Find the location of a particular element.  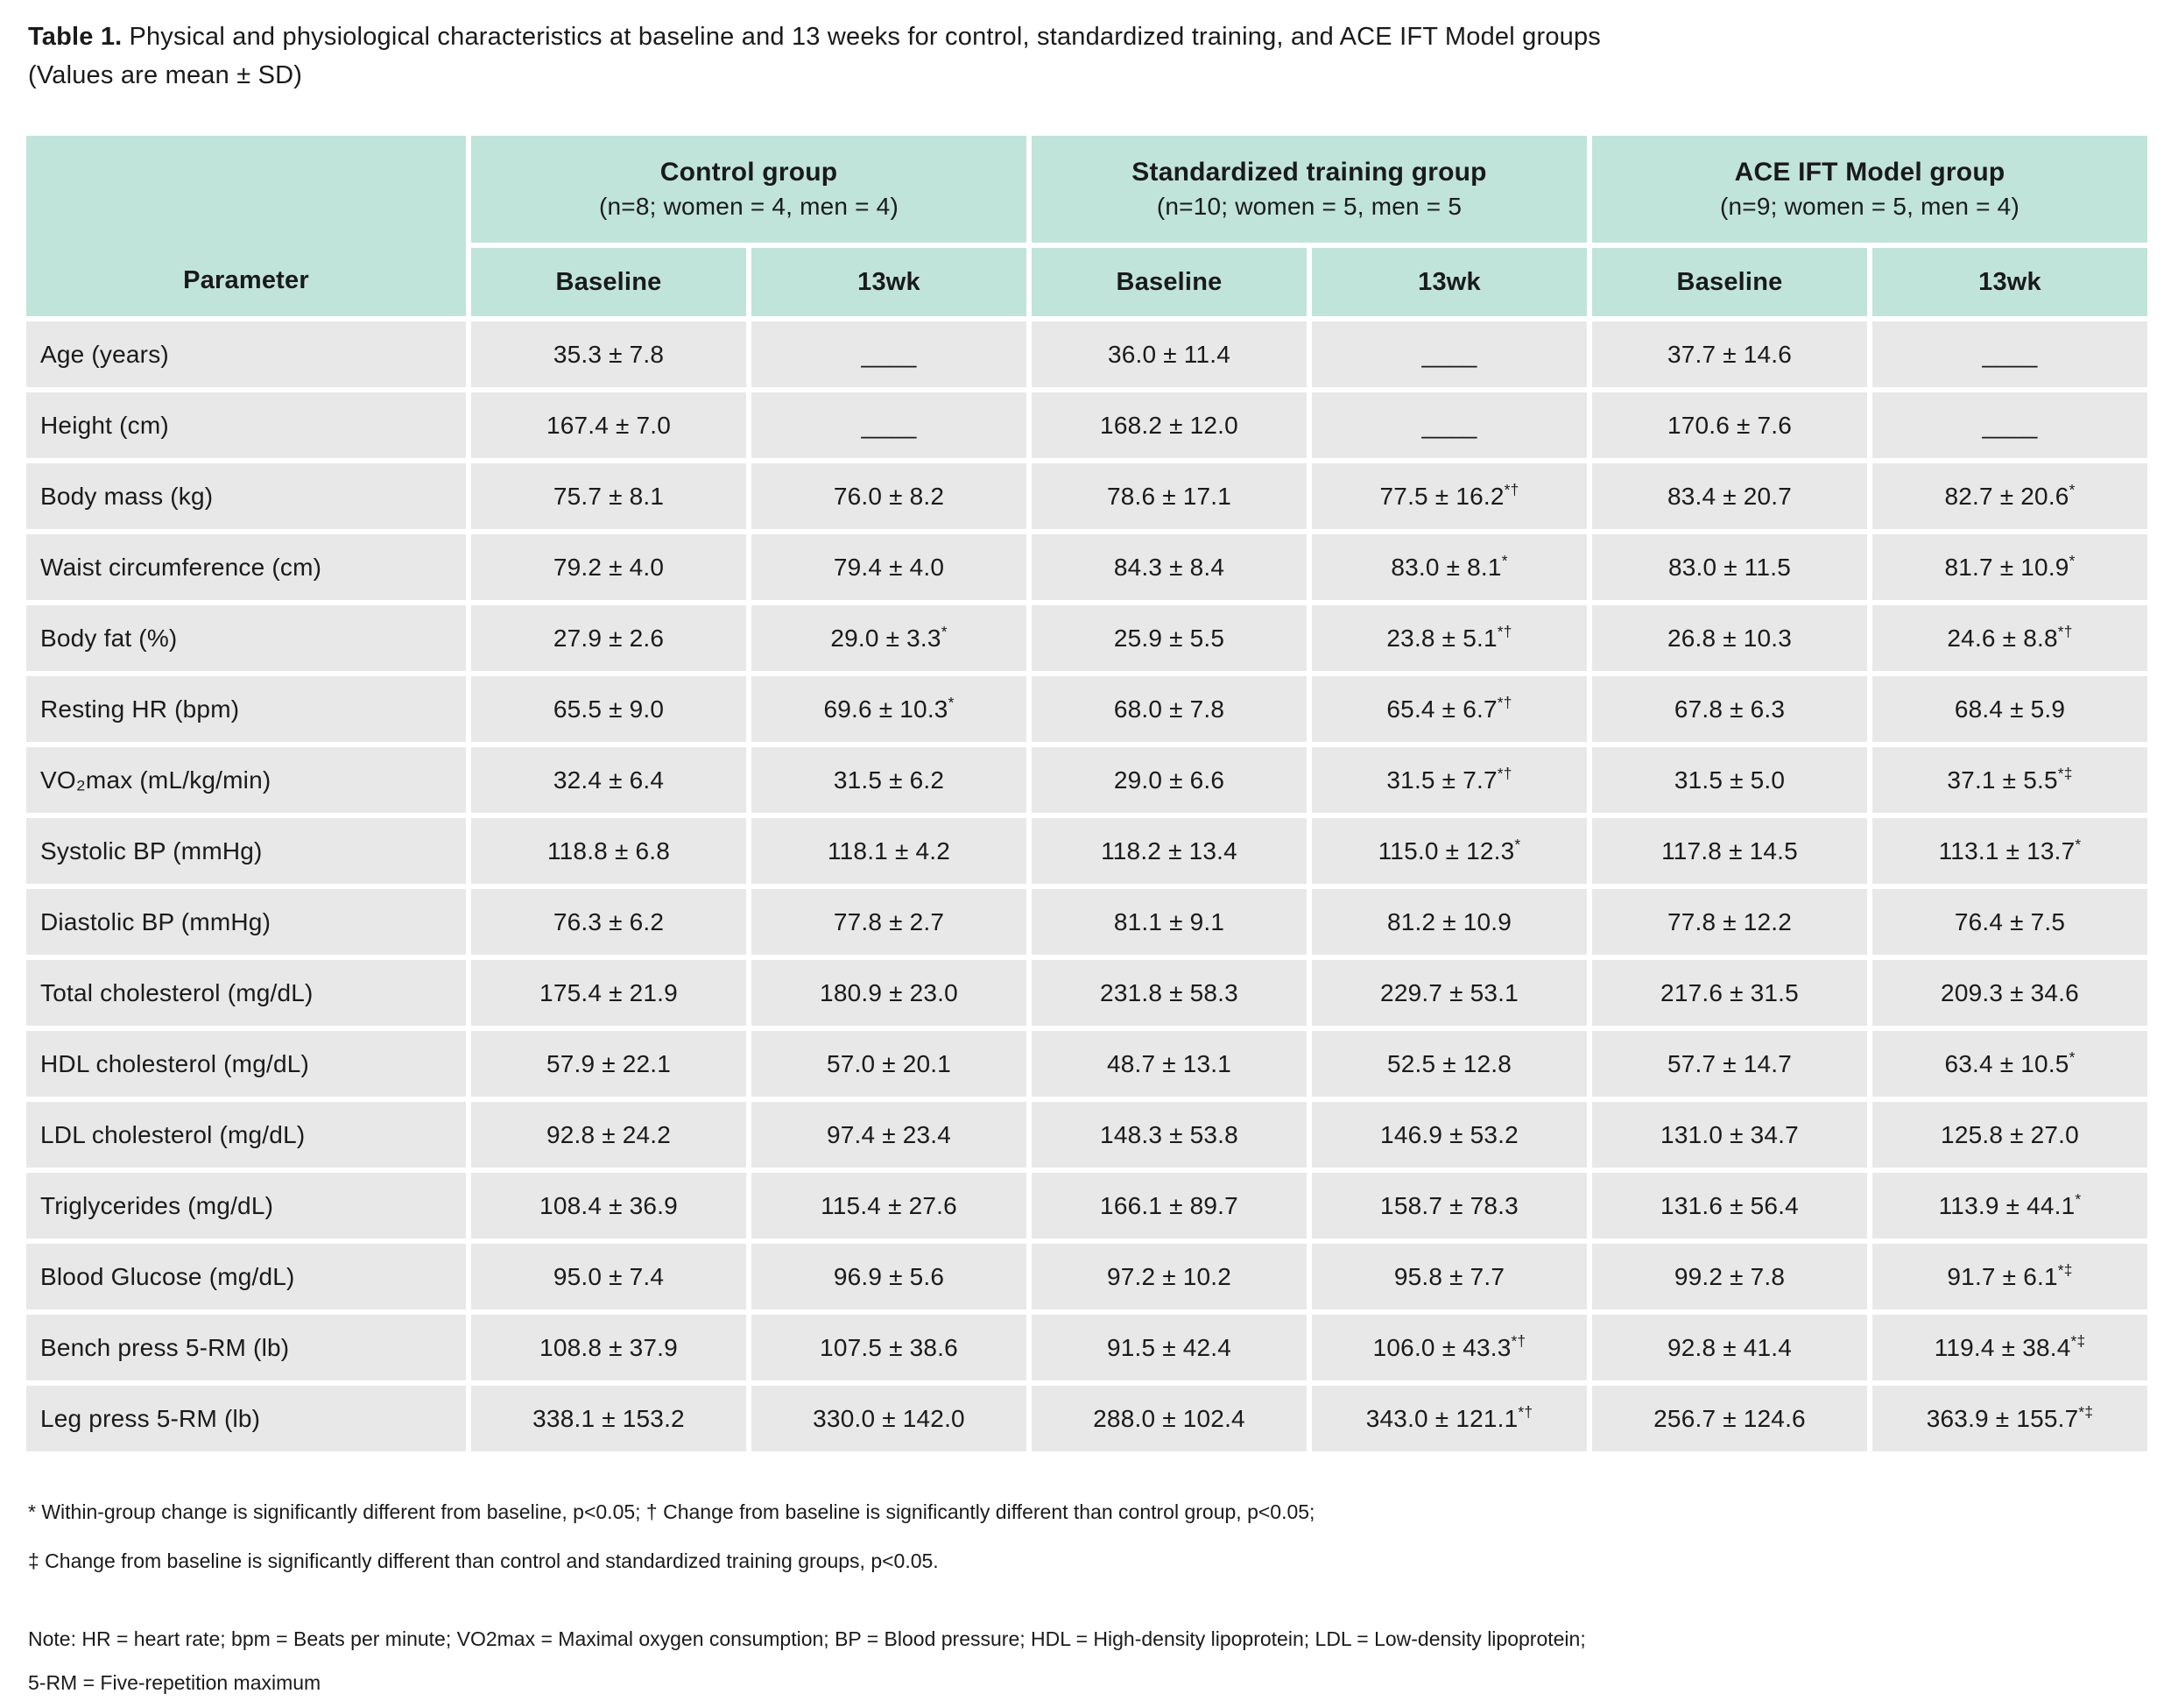

table-subtitle: (Values are mean ± SD) is located at coordinates (165, 75).